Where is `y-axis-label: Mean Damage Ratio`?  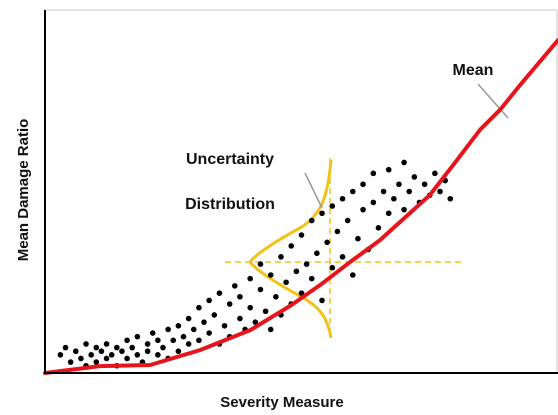
y-axis-label: Mean Damage Ratio is located at coordinates (23, 190).